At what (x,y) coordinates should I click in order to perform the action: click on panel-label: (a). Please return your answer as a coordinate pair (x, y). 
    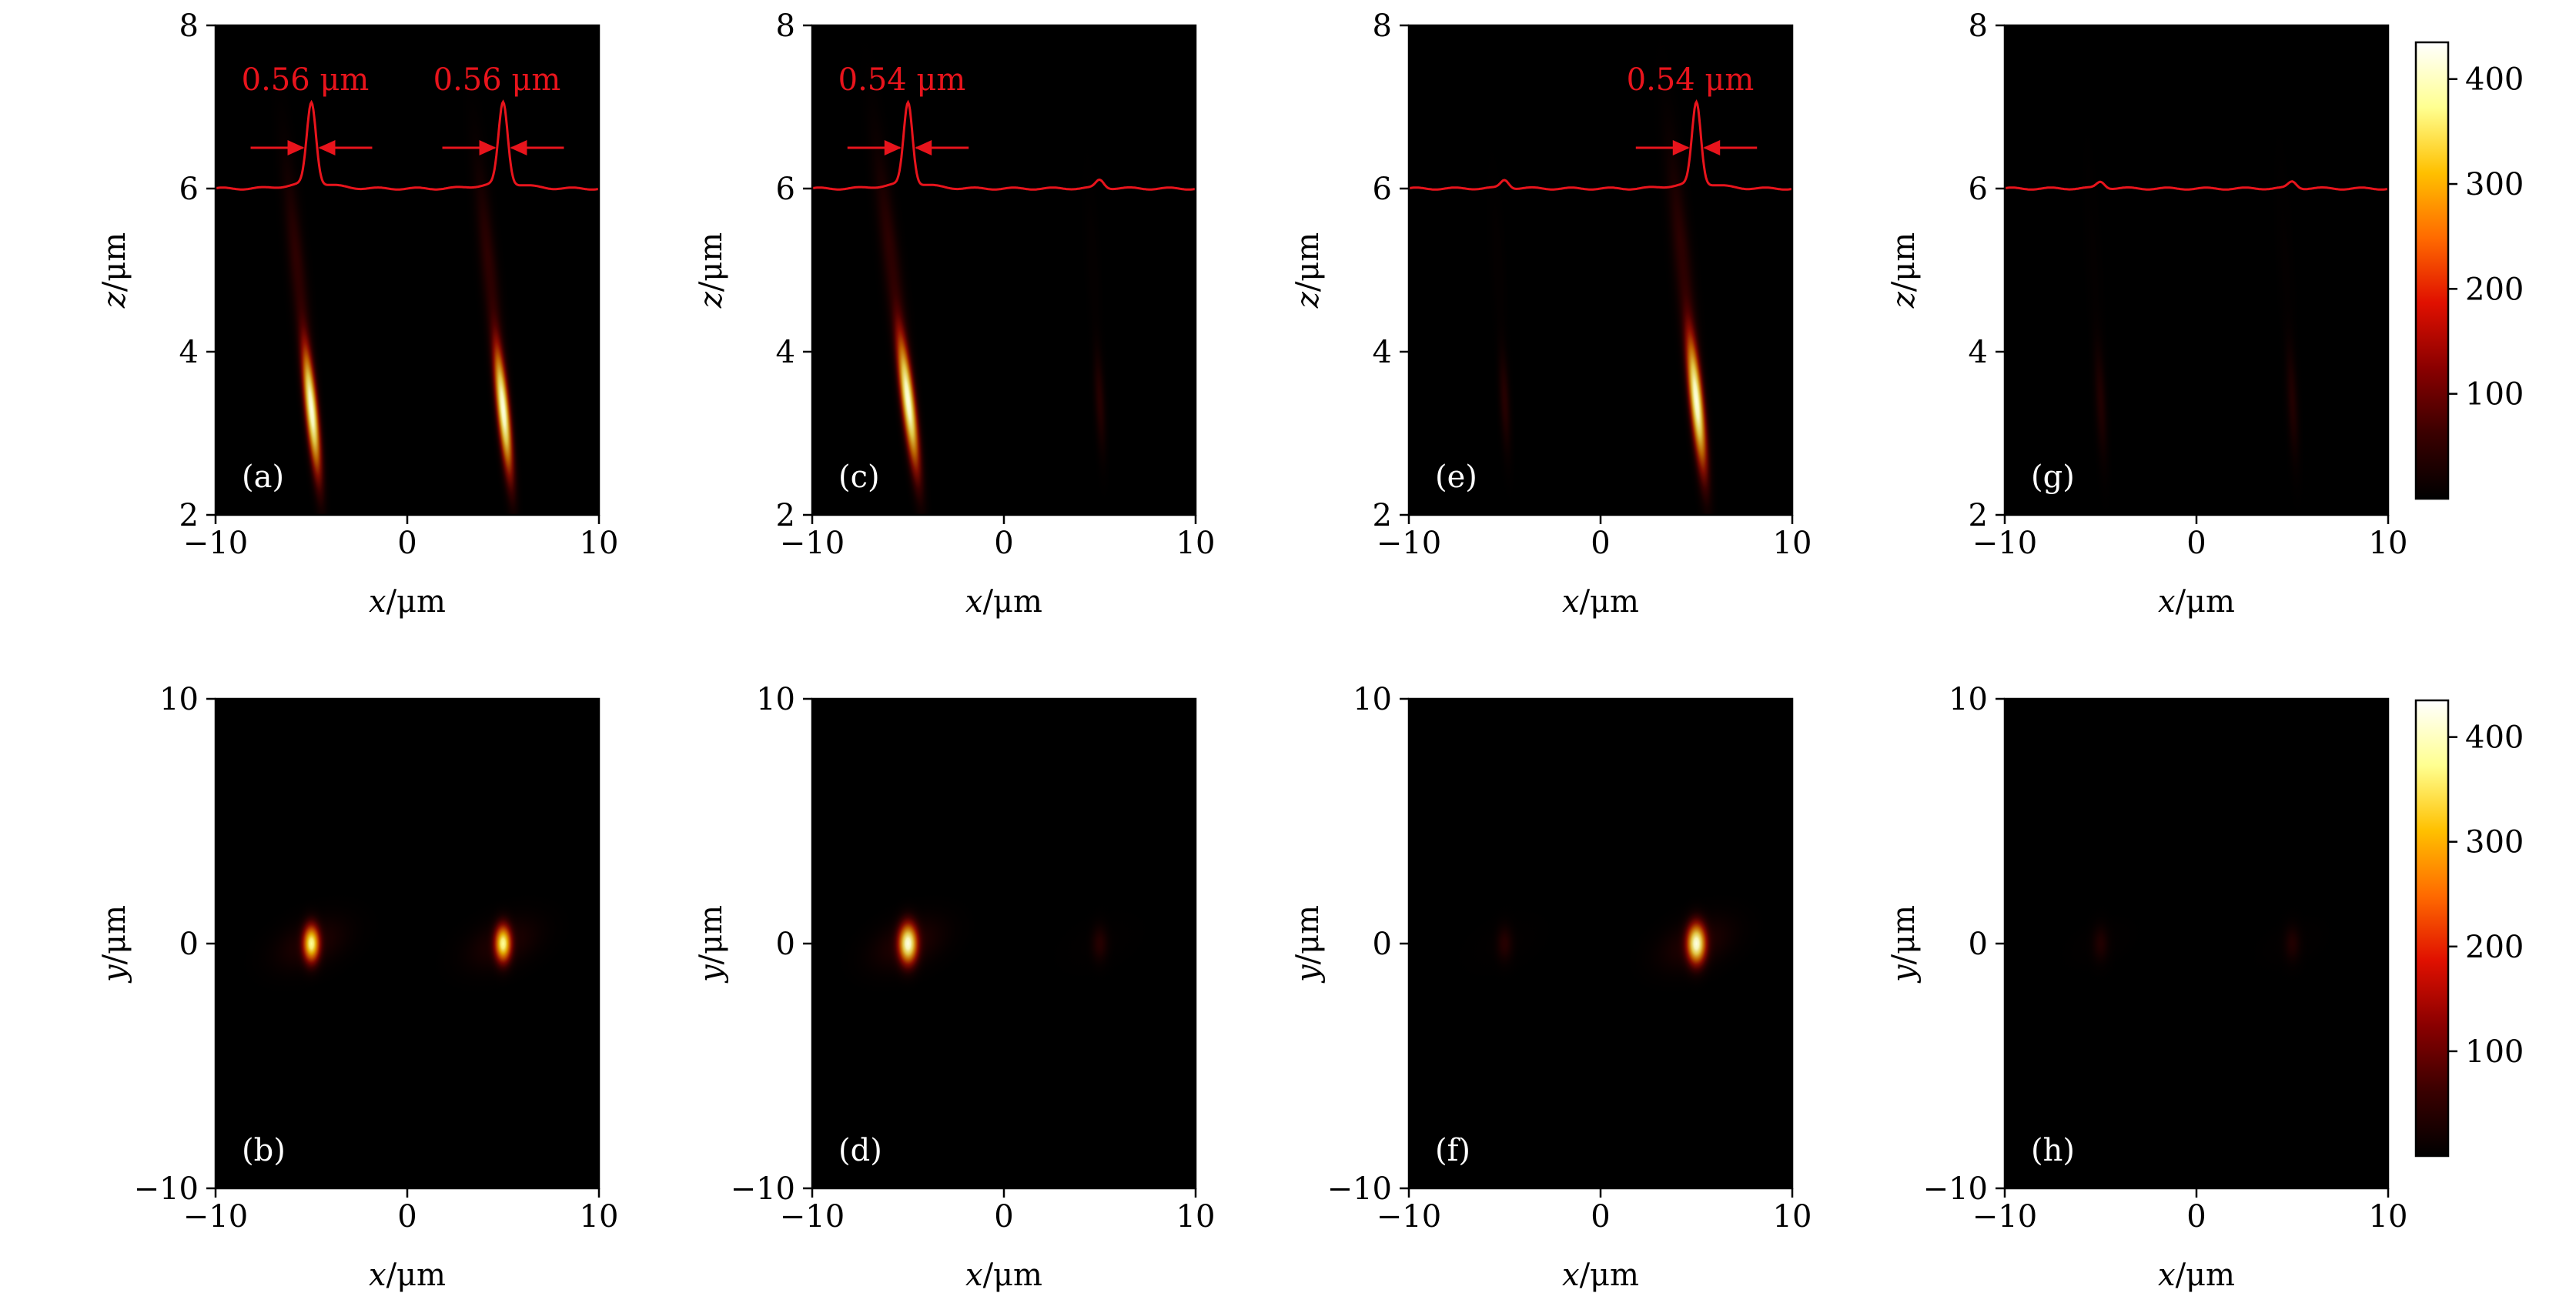
    Looking at the image, I should click on (263, 477).